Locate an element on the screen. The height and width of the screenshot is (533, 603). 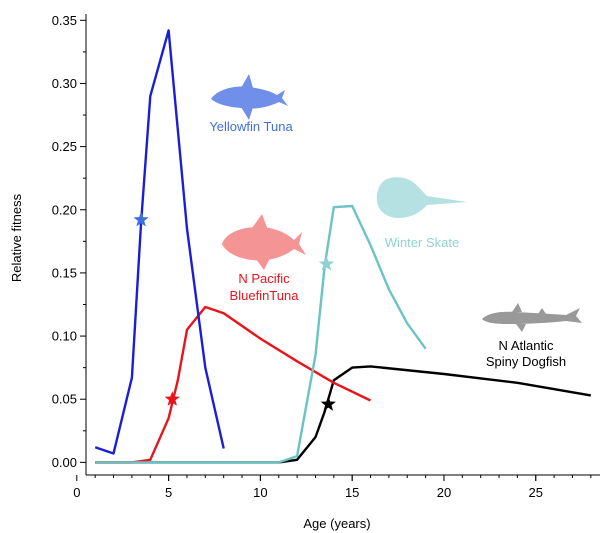
y-tick-label: 0.15 is located at coordinates (64, 272).